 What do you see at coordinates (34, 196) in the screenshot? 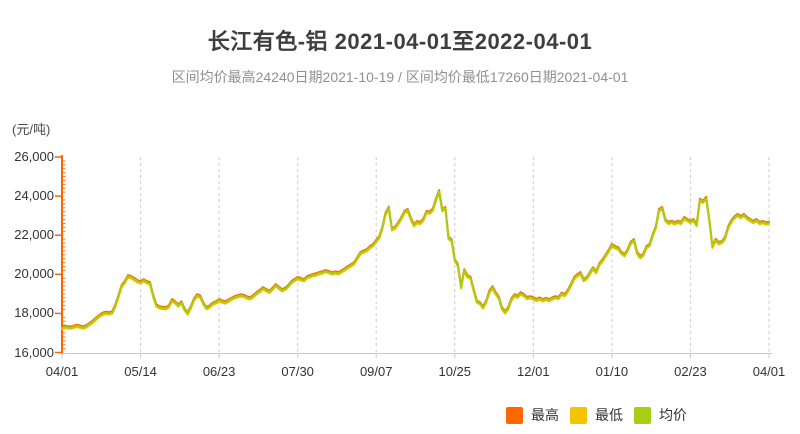
I see `y-tick-label: 24,000` at bounding box center [34, 196].